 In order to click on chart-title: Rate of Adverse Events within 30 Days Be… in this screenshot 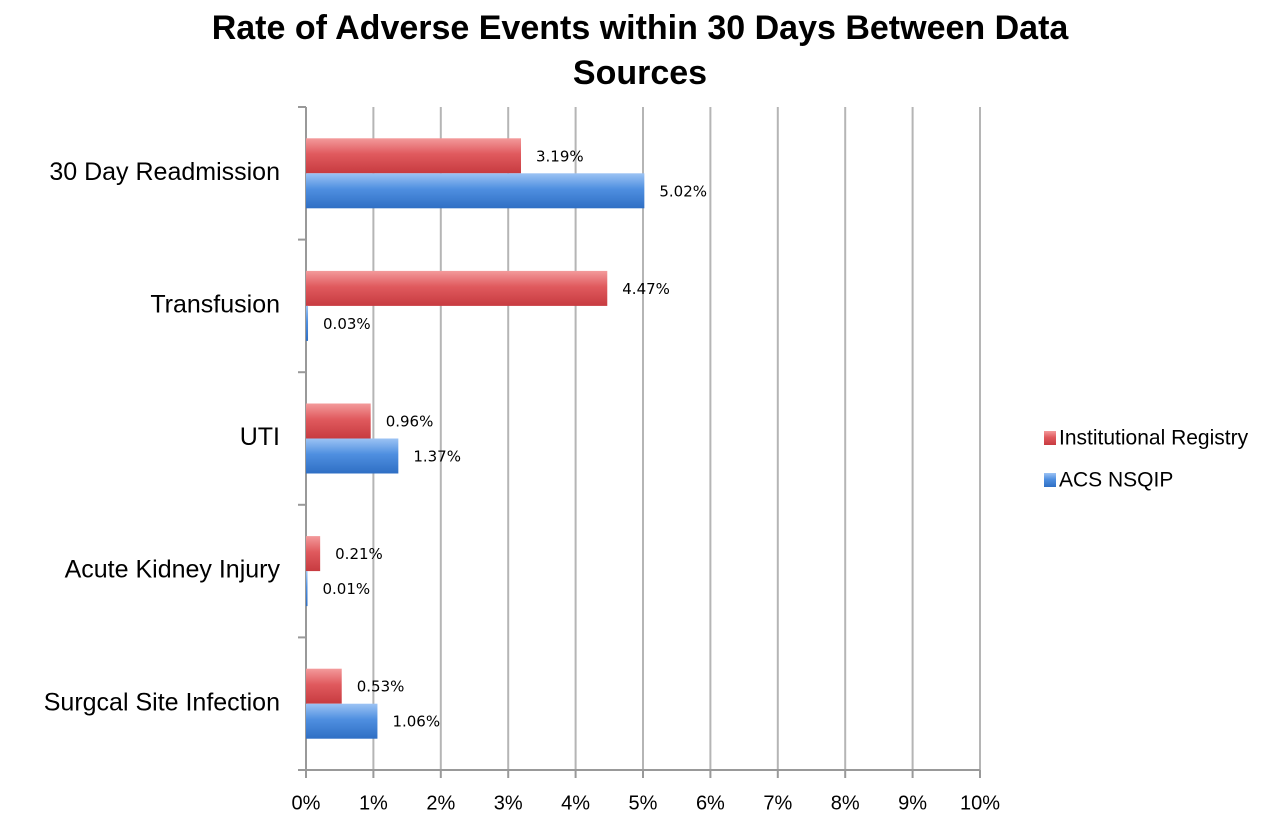, I will do `click(641, 50)`.